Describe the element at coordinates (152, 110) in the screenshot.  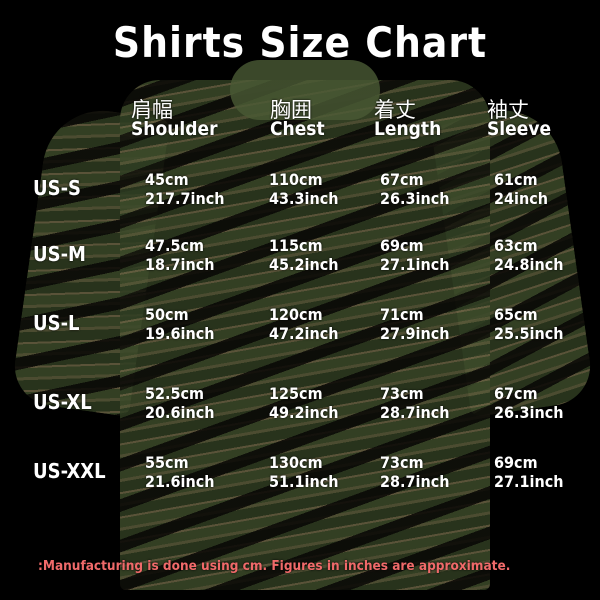
I see `header-shoulder-jp: 肩幅` at that location.